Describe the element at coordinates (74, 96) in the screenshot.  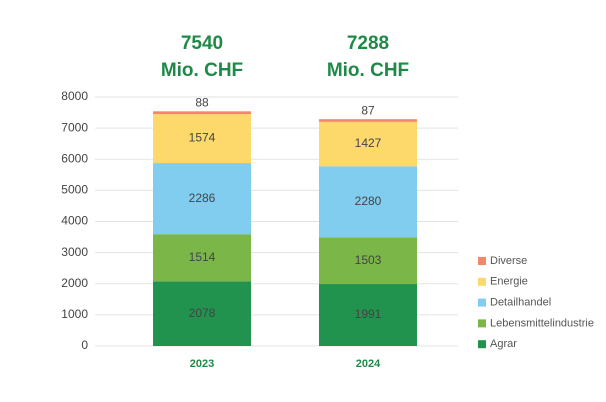
I see `y-tick-label: 8000` at that location.